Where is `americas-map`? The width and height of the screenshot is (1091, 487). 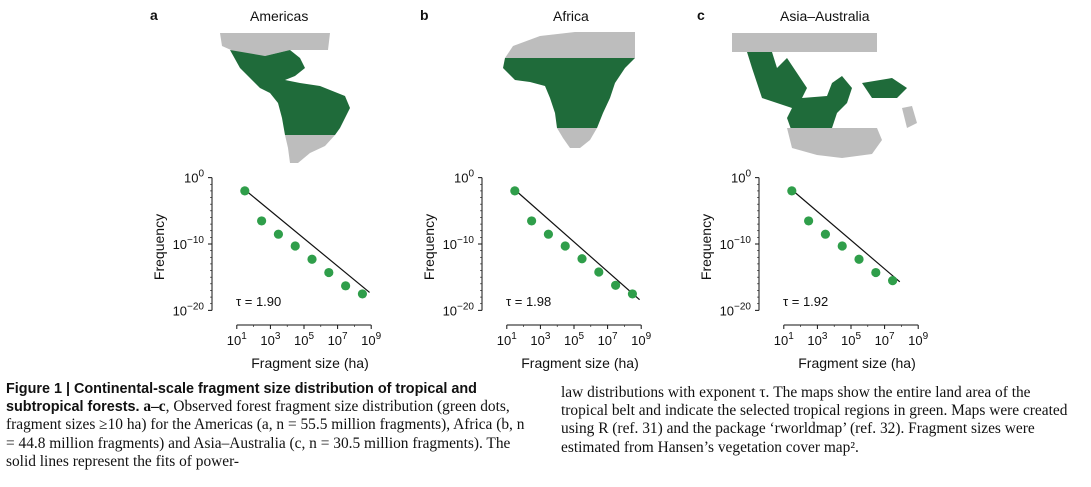
americas-map is located at coordinates (285, 98).